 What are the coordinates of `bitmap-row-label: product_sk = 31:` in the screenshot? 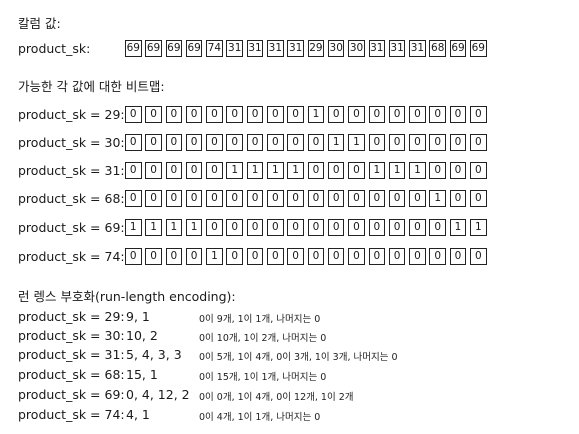 It's located at (71, 170).